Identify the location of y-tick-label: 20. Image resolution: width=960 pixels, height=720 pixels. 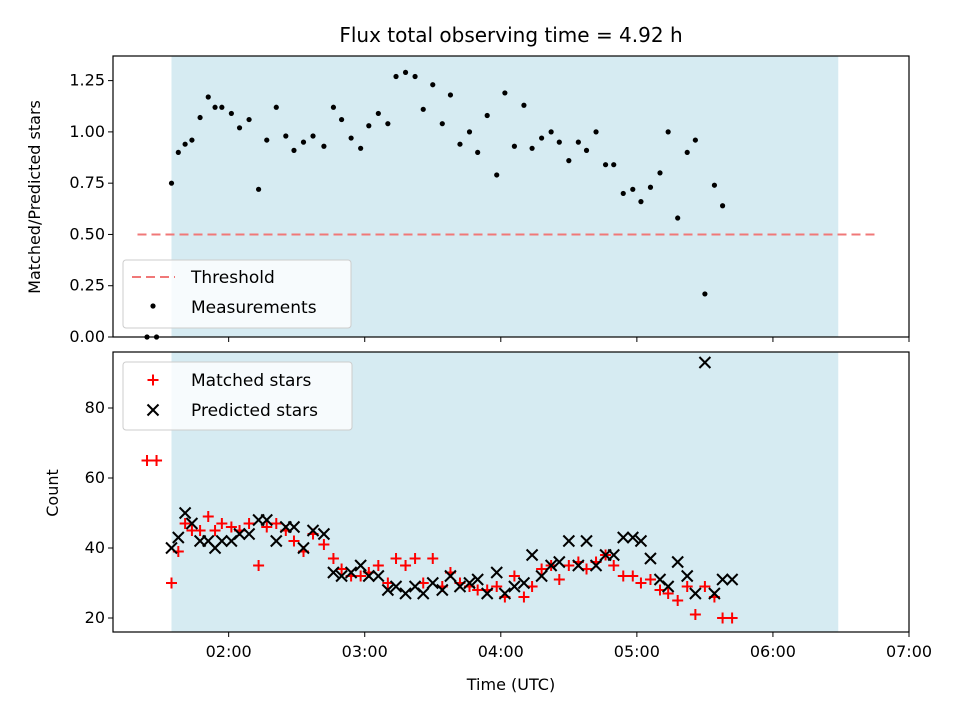
(95, 617).